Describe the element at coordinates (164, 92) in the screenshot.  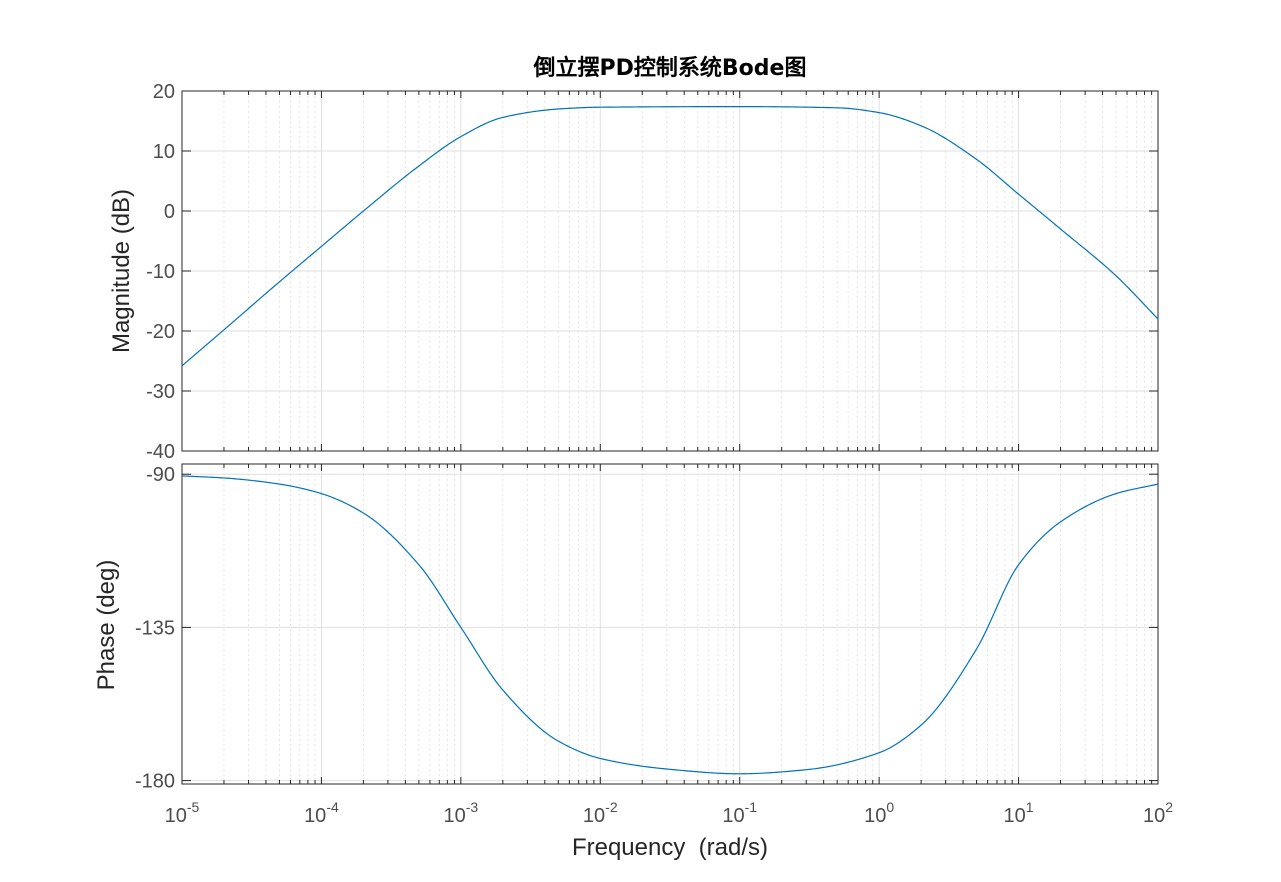
I see `y-tick-label: 20` at that location.